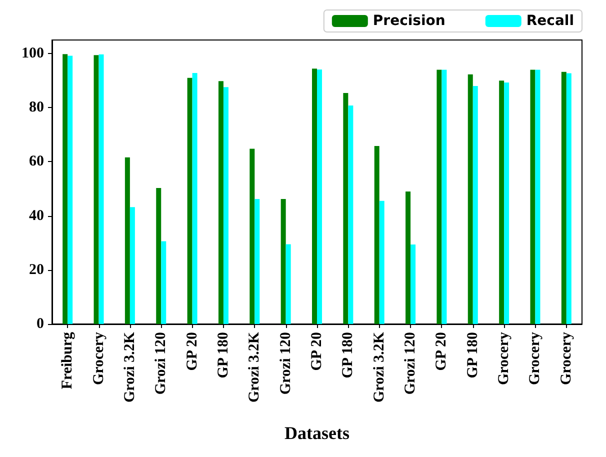 The image size is (606, 457). What do you see at coordinates (409, 21) in the screenshot?
I see `legend-label: Precision` at bounding box center [409, 21].